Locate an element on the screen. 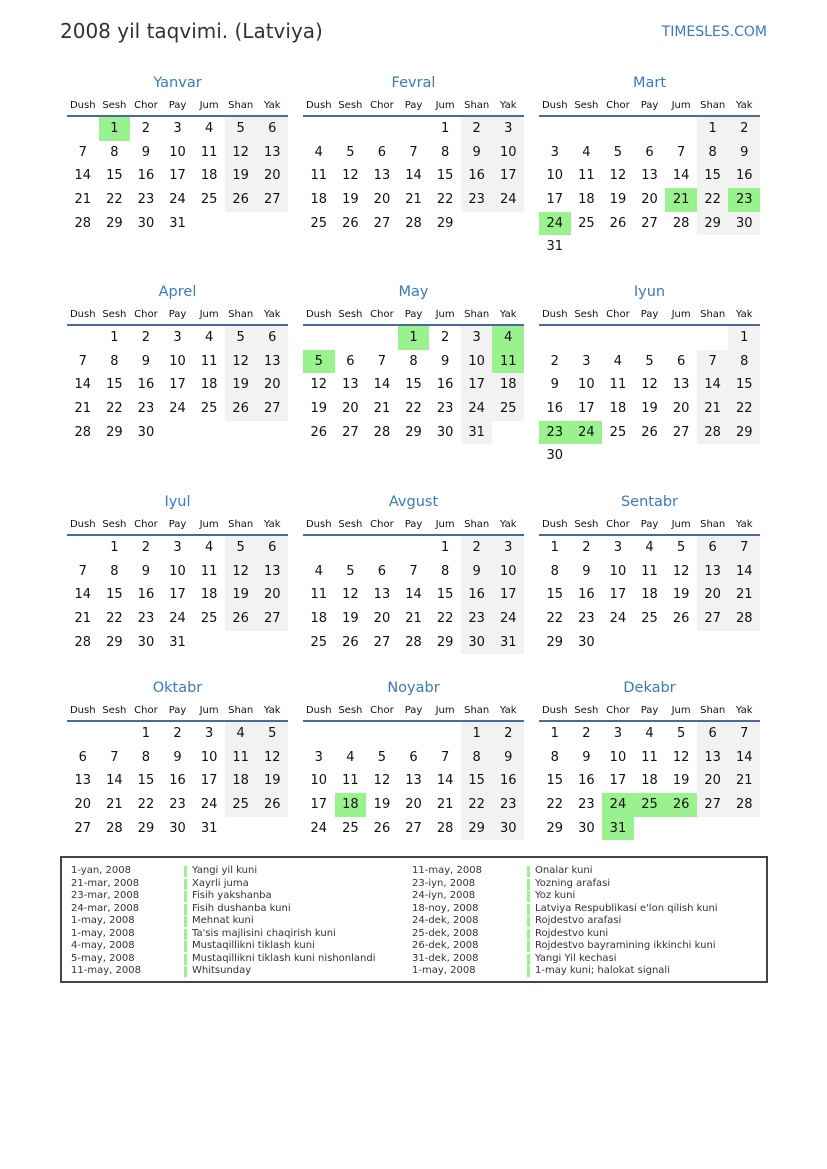 Image resolution: width=827 pixels, height=1169 pixels. site-link: TIMESLES.COM is located at coordinates (714, 32).